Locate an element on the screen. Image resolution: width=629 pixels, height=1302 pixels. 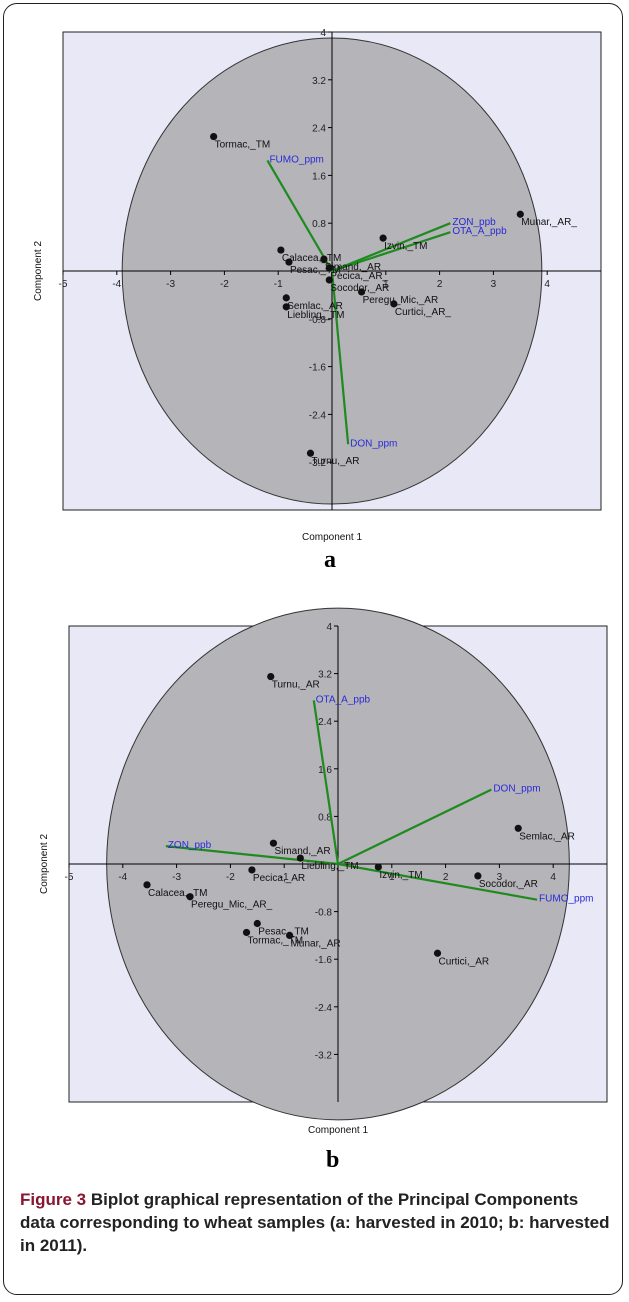
point-label: Pecica,_AR is located at coordinates (279, 878).